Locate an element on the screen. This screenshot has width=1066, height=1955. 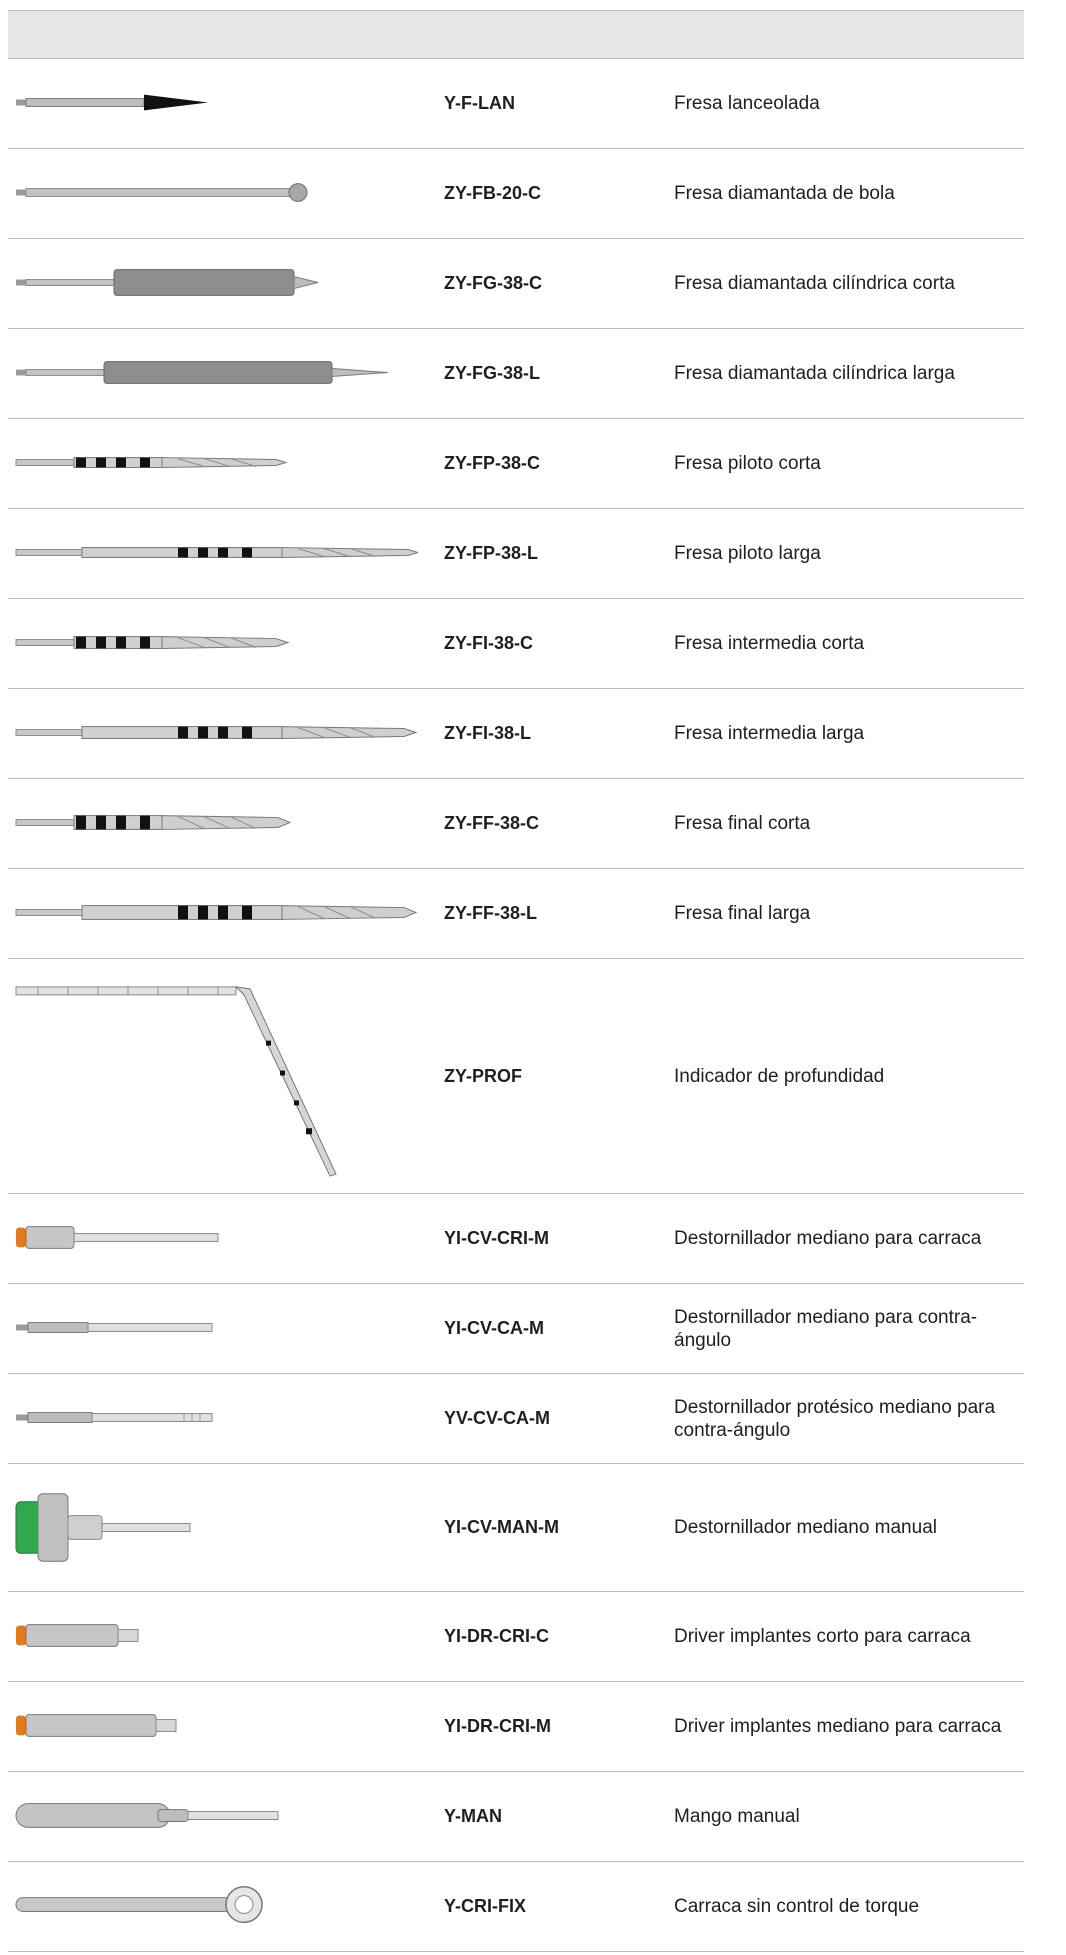
table-row: ZY-FP-38-L Fresa piloto larga is located at coordinates (516, 554).